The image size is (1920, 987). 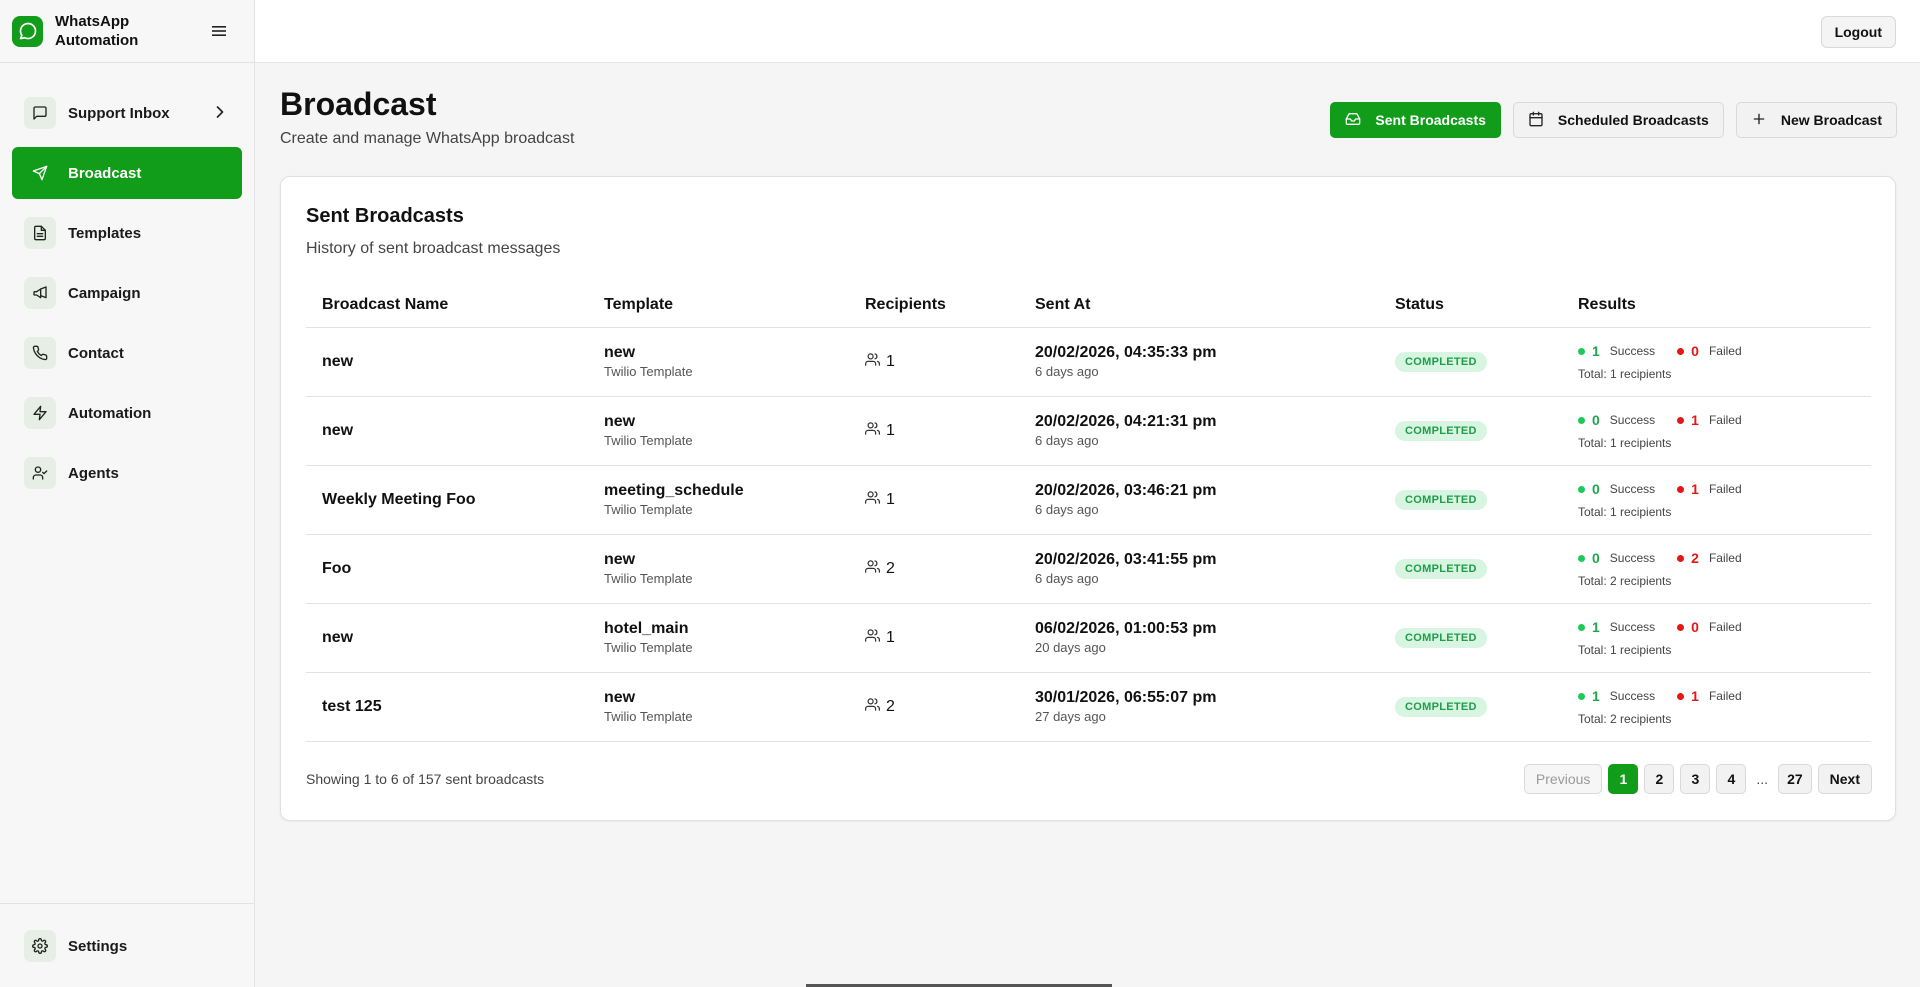 I want to click on page-button-3: 3, so click(x=1695, y=779).